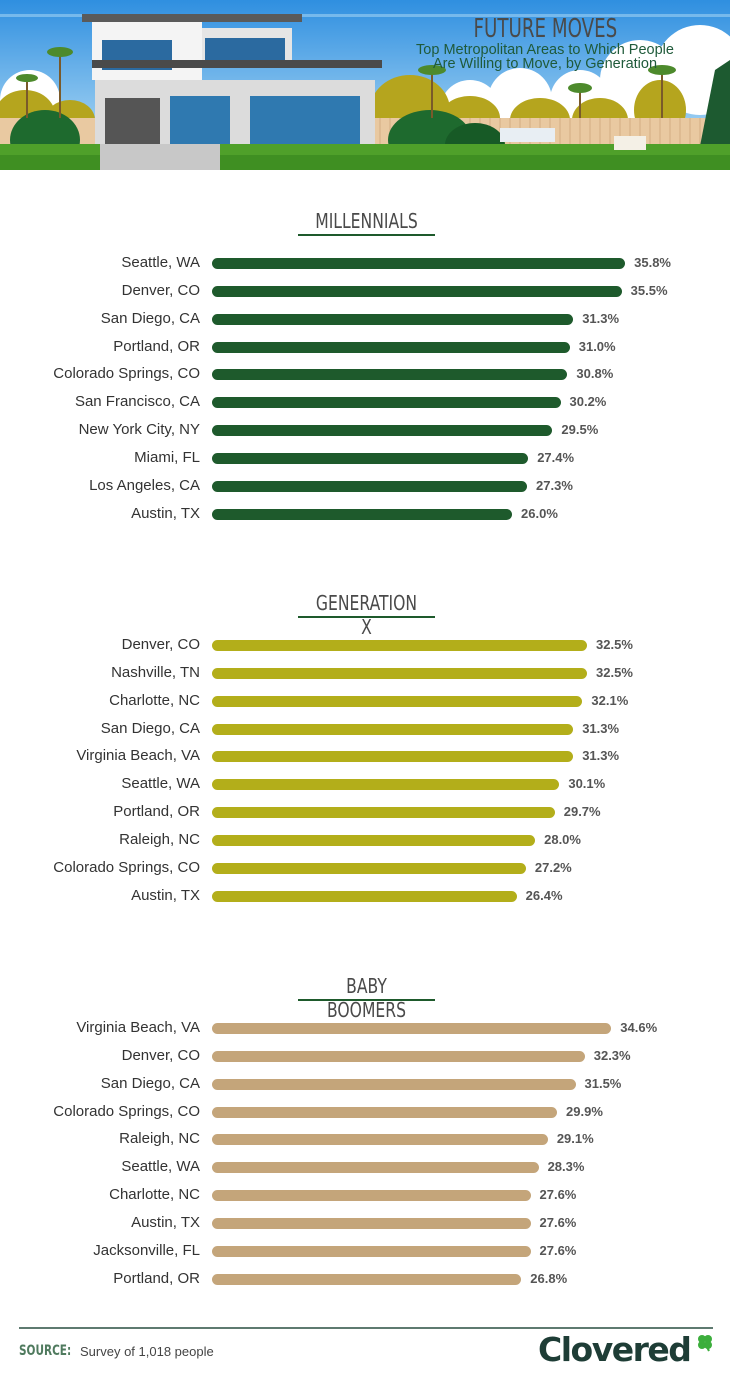 The width and height of the screenshot is (730, 1374). Describe the element at coordinates (545, 64) in the screenshot. I see `subtitle-line-2: Are Willing to Move, by Generation` at that location.